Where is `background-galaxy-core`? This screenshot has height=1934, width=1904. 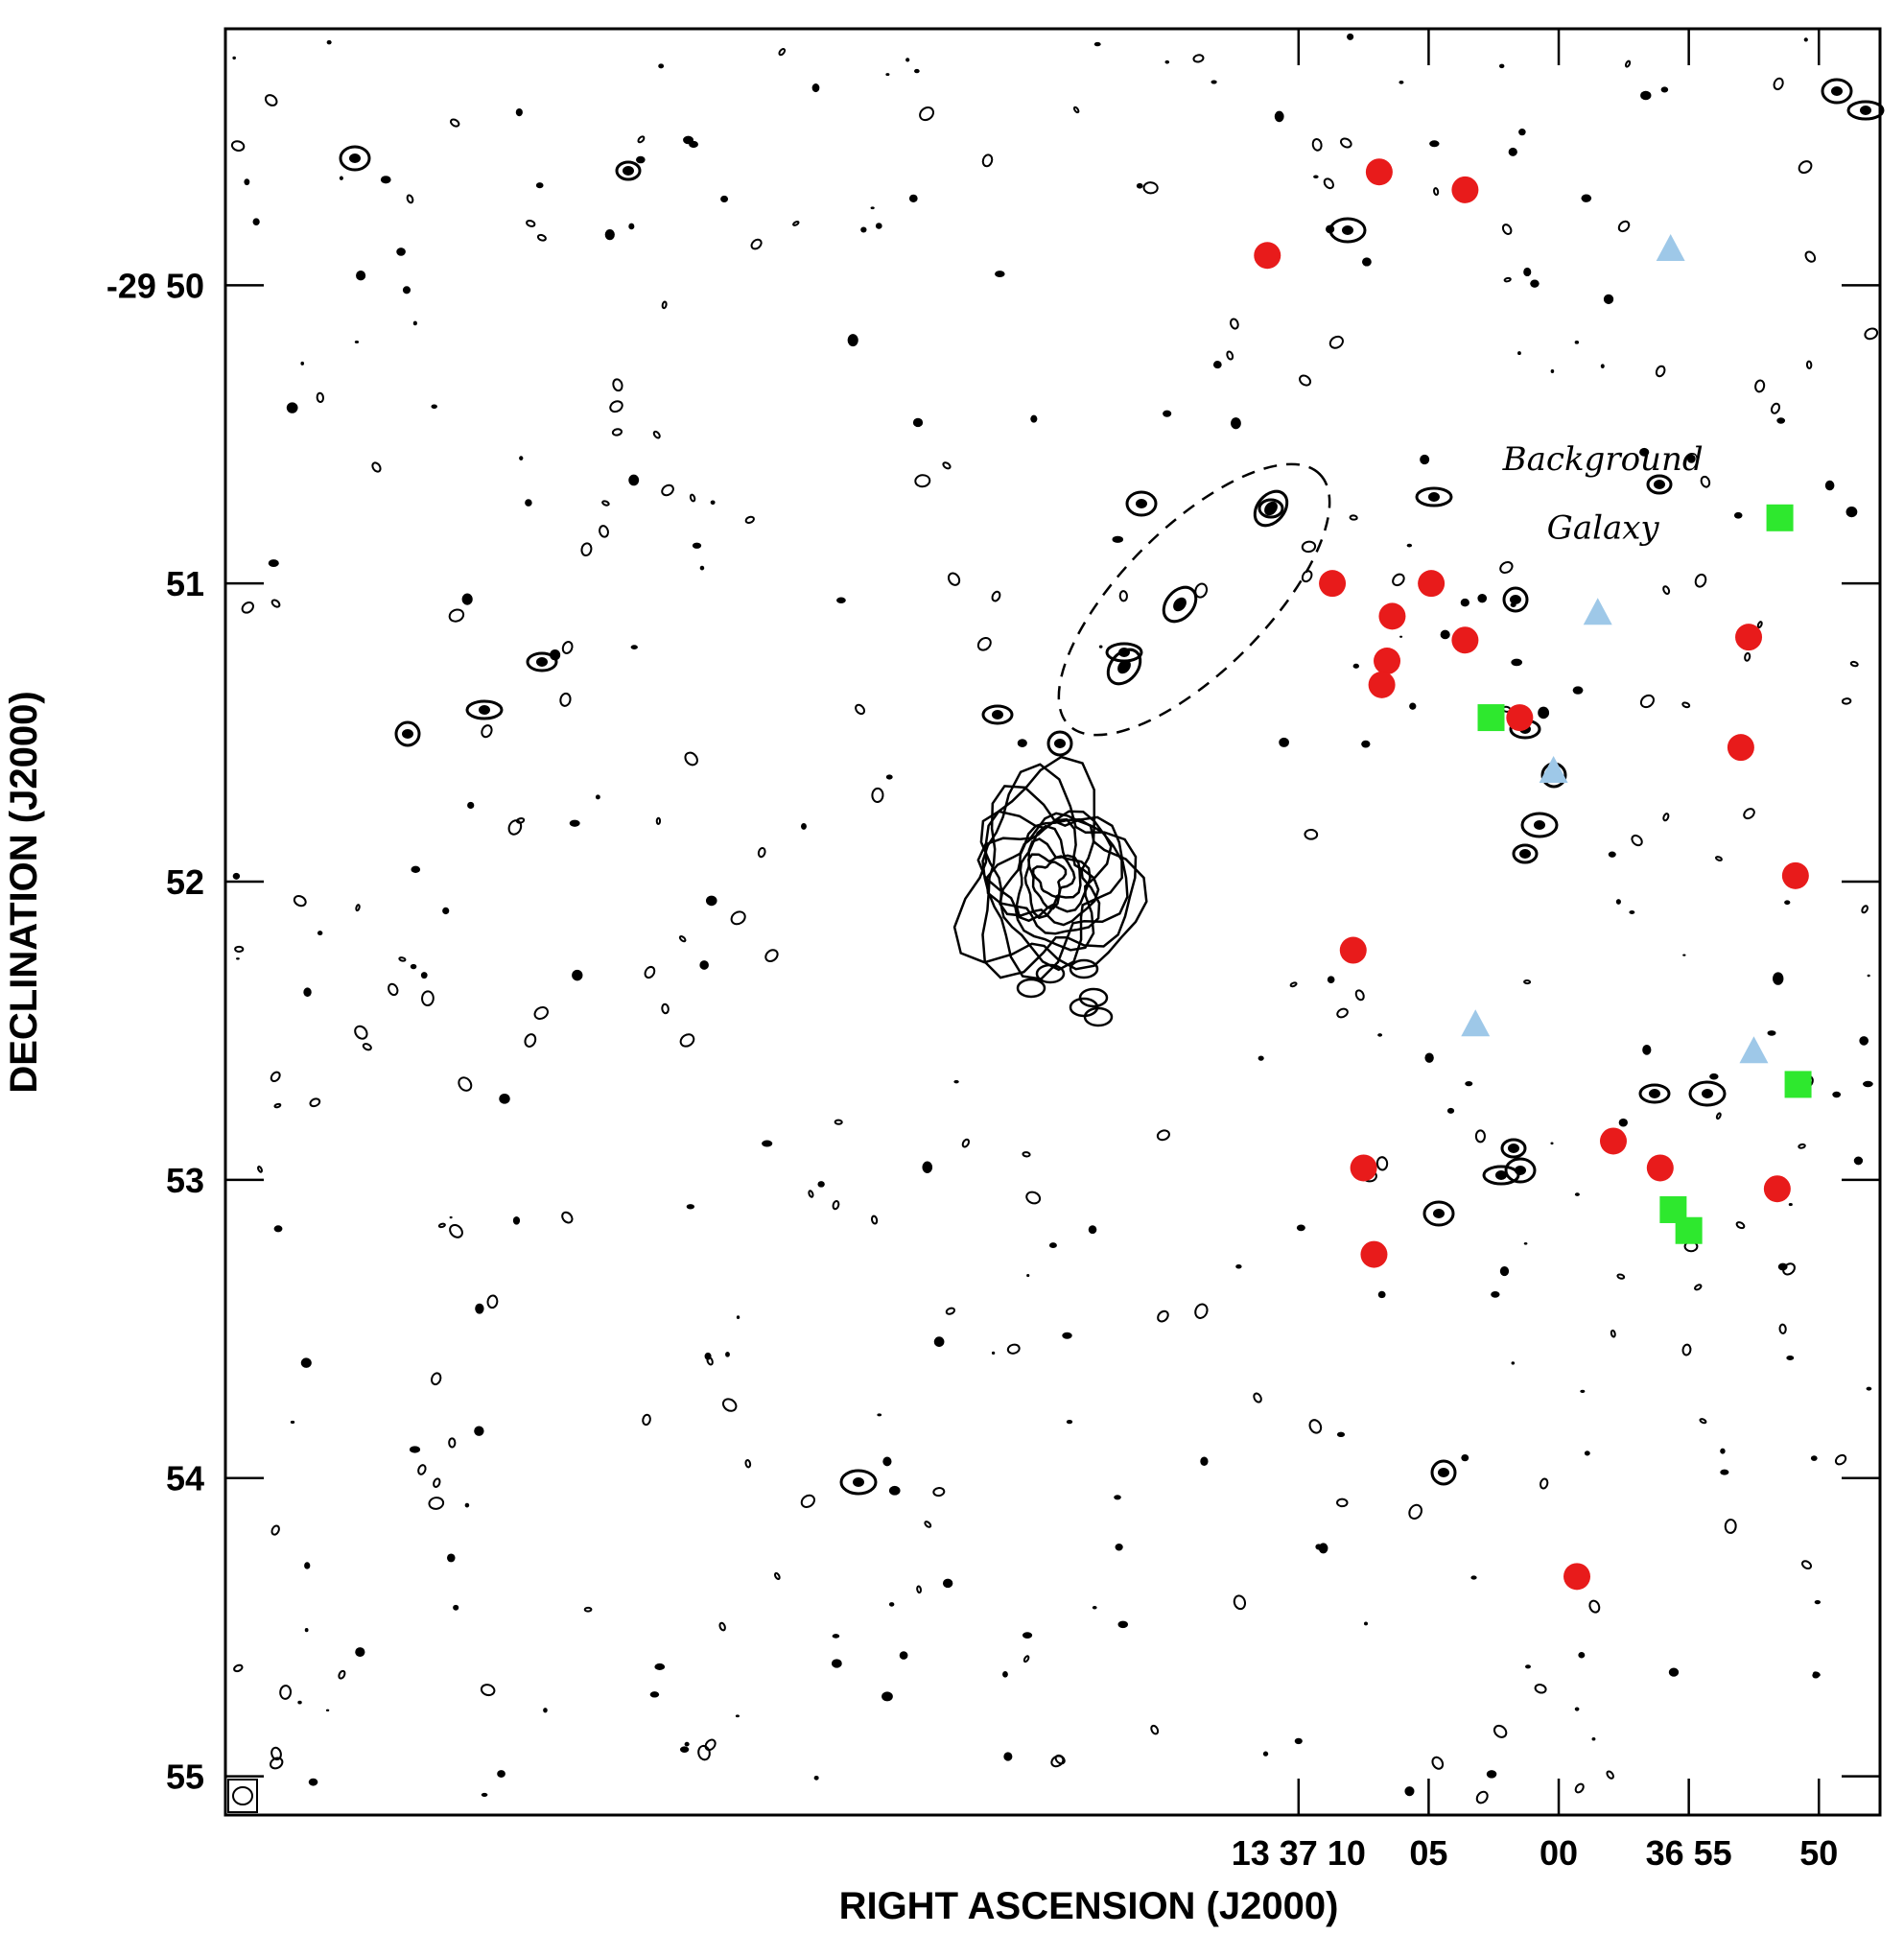
background-galaxy-core is located at coordinates (1180, 604).